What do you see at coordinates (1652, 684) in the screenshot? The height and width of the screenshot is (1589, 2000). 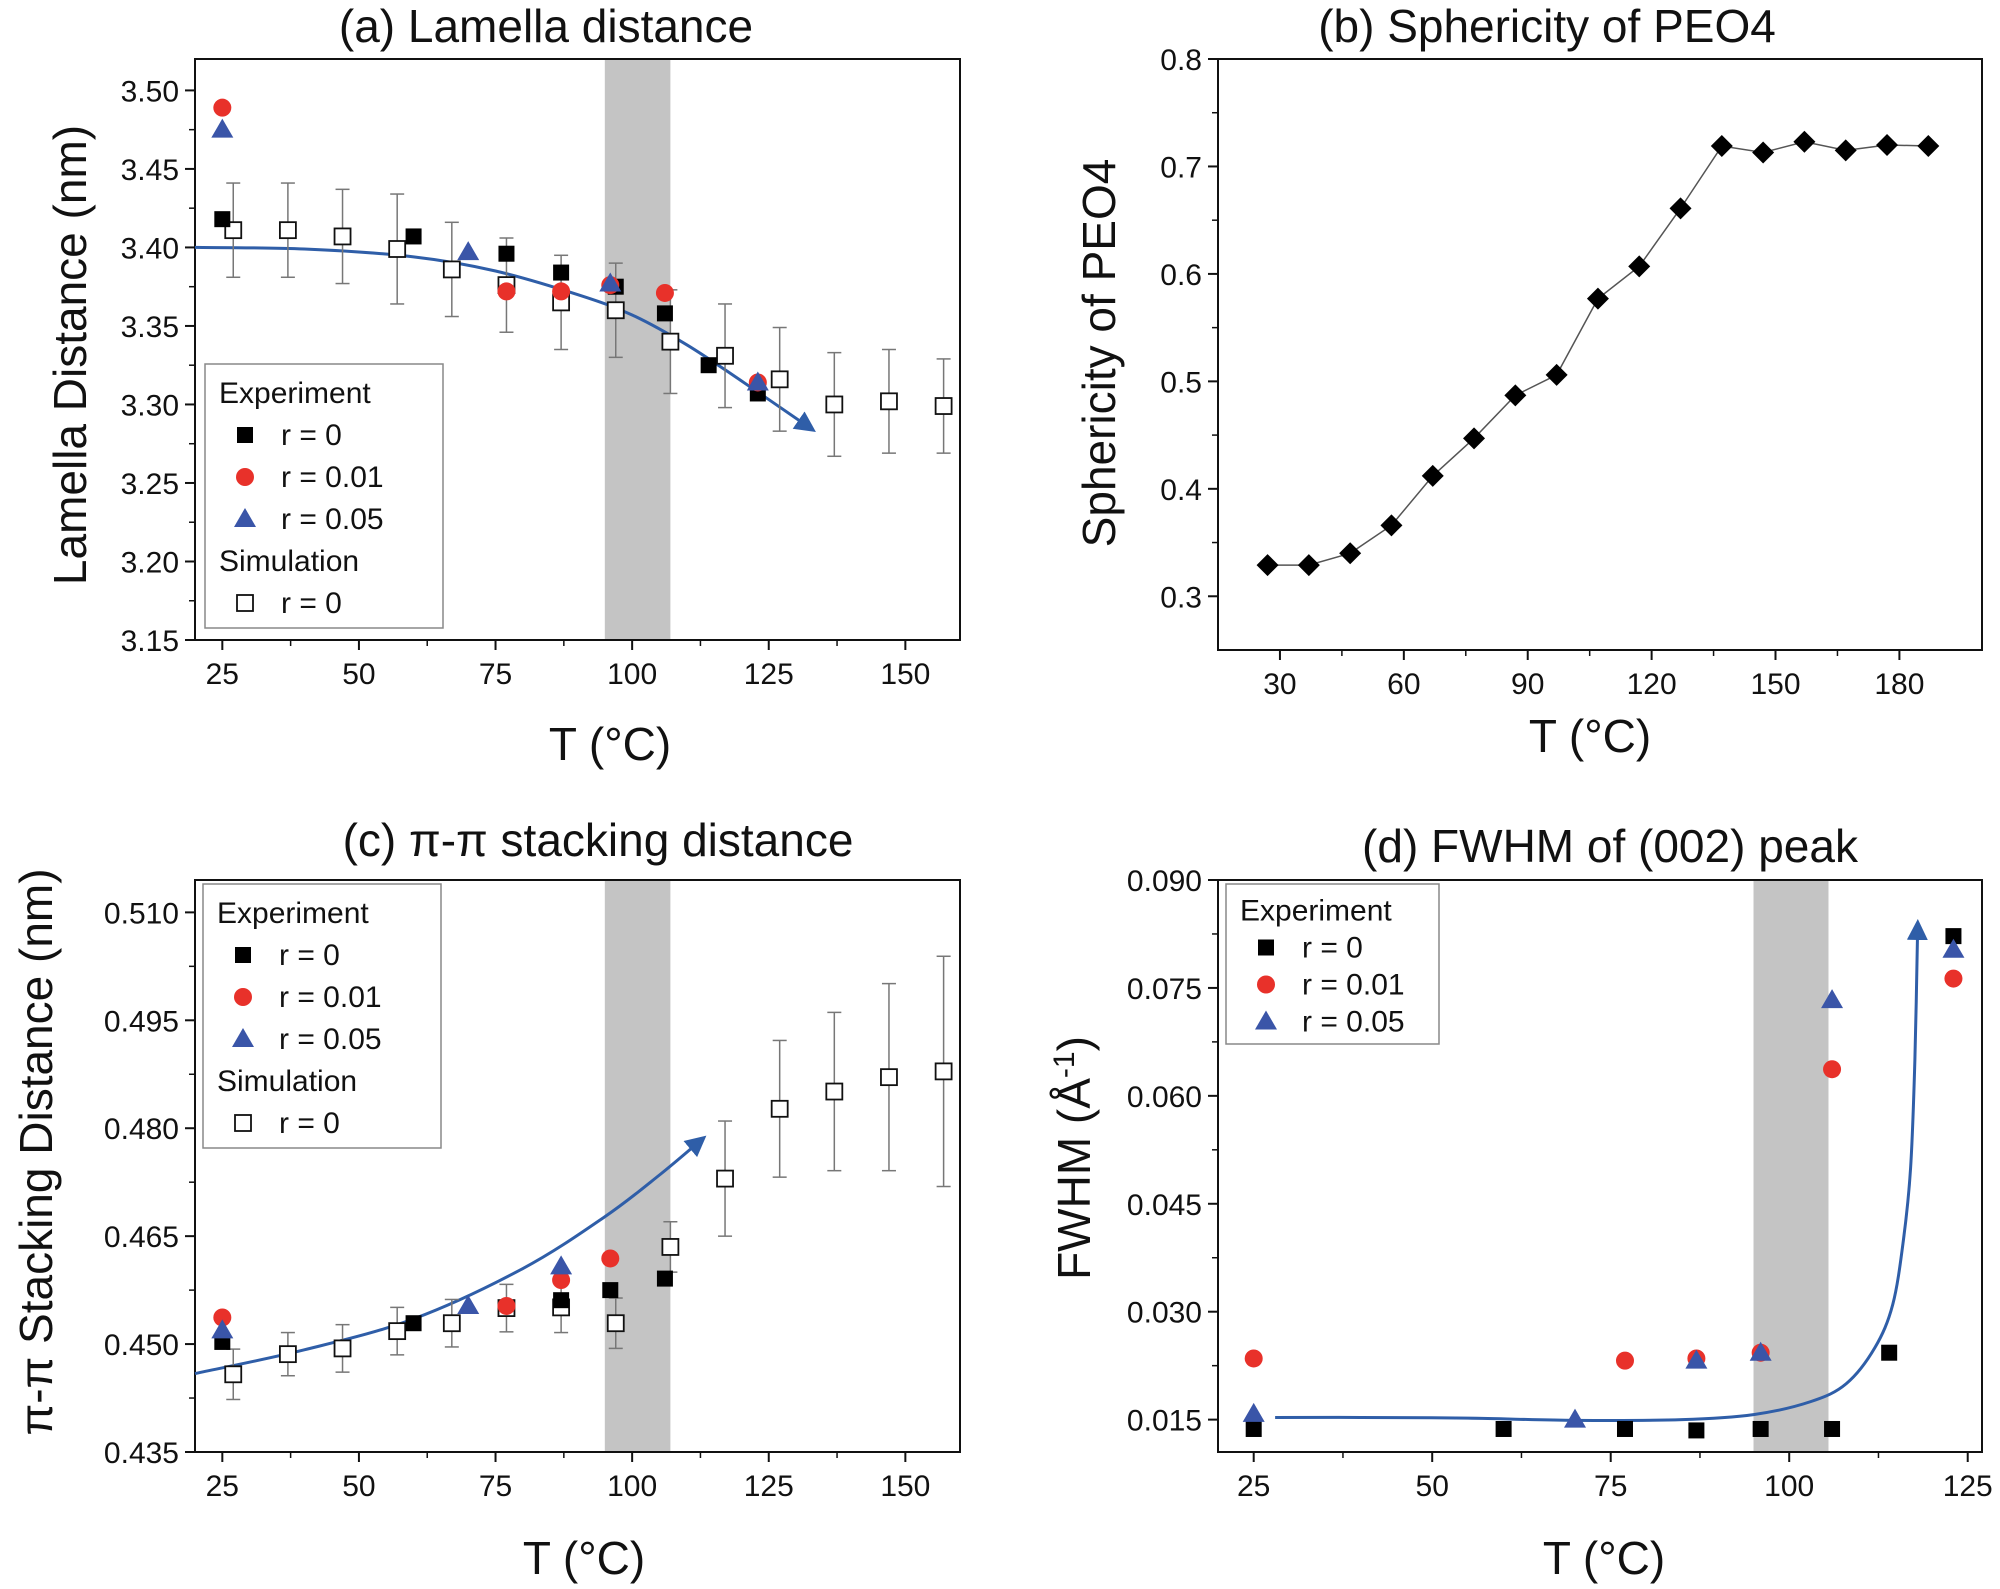 I see `x-tick-label: 120` at bounding box center [1652, 684].